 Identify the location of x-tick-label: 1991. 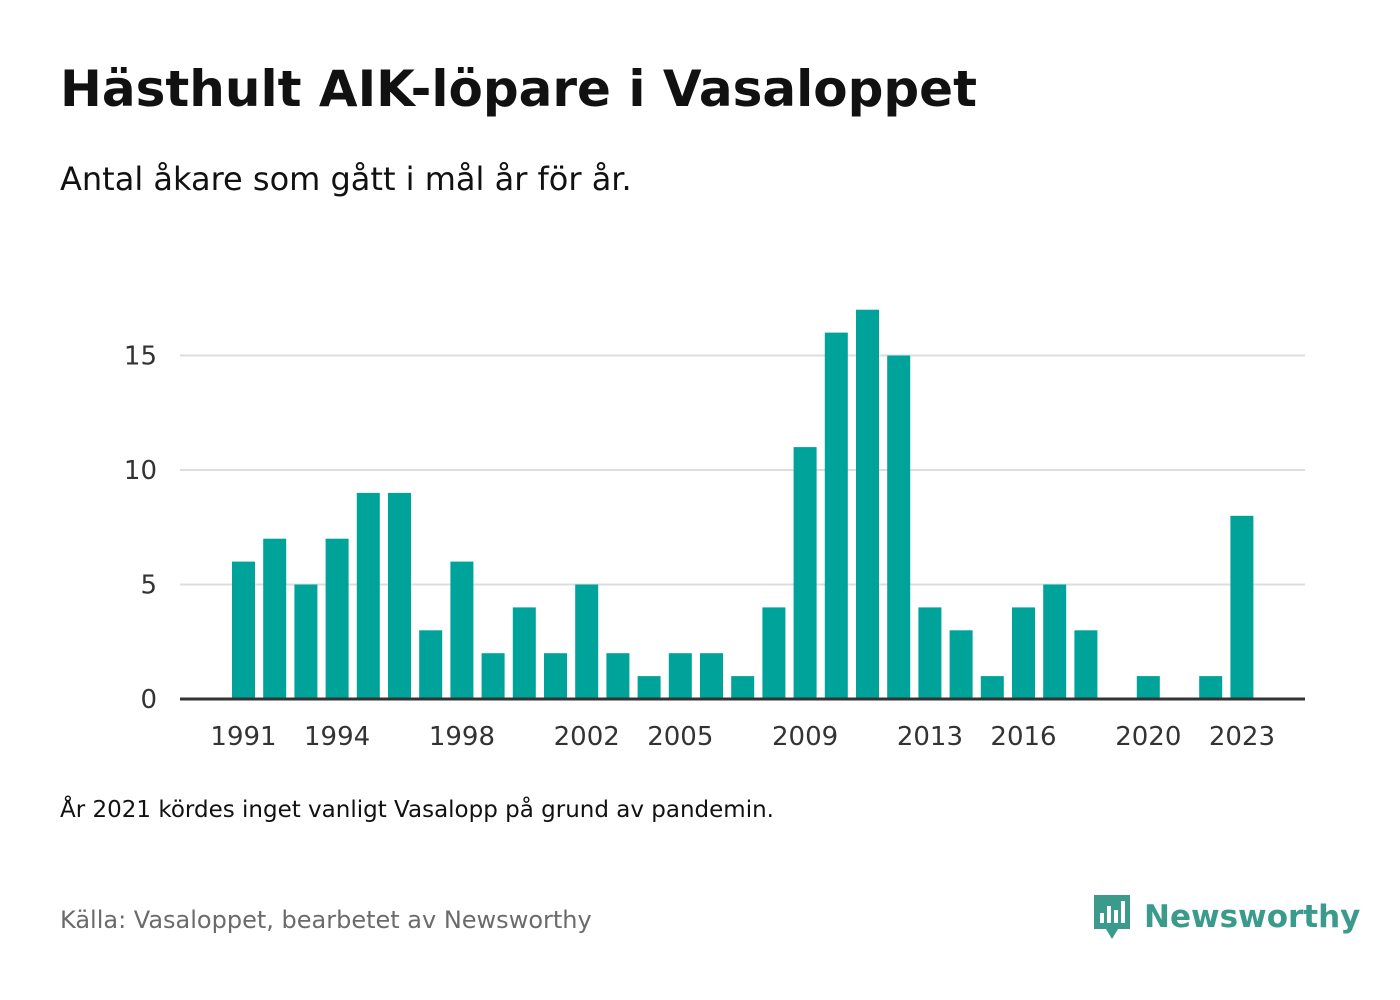
(243, 737).